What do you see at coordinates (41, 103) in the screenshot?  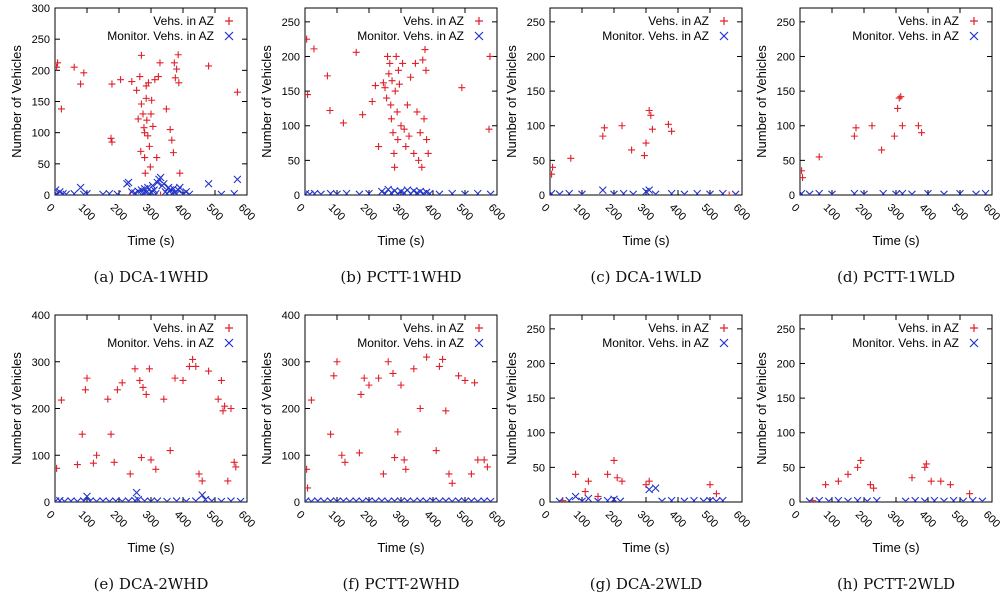 I see `y-tick-label: 150` at bounding box center [41, 103].